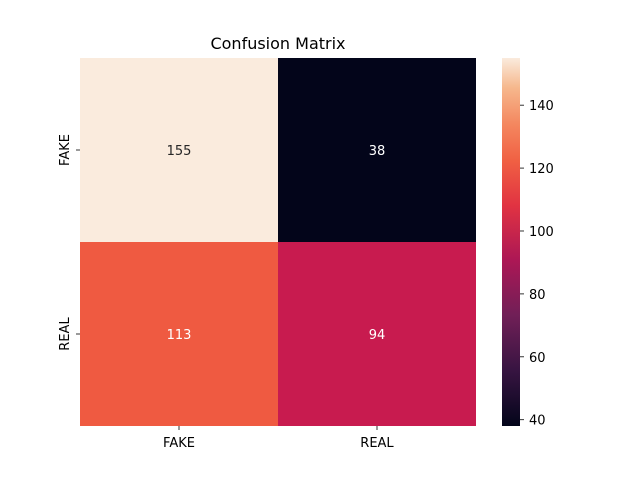 Image resolution: width=640 pixels, height=480 pixels. Describe the element at coordinates (541, 232) in the screenshot. I see `colorbar-tick-label: 100` at that location.